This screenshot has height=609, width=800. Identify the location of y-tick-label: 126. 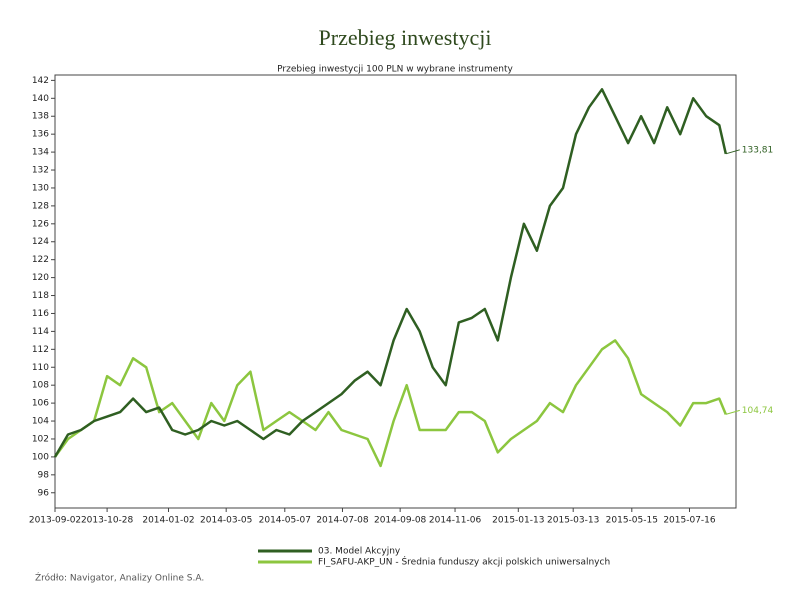
(40, 224).